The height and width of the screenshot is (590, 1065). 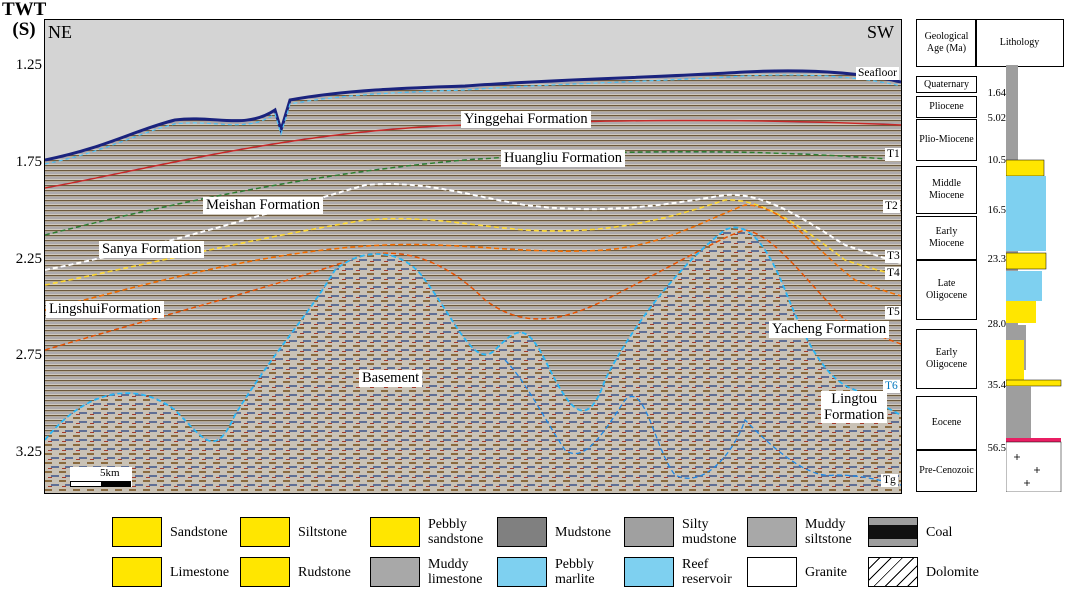 What do you see at coordinates (554, 532) in the screenshot?
I see `legend-item-mudstone: Mudstone` at bounding box center [554, 532].